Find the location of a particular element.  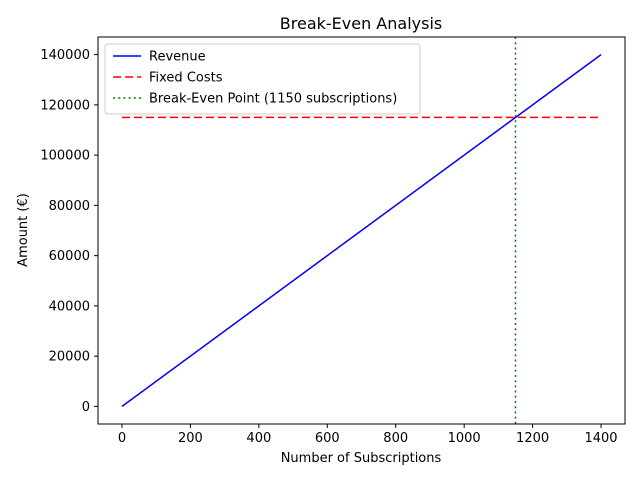

y-tick-label-7: 140000 is located at coordinates (65, 55).